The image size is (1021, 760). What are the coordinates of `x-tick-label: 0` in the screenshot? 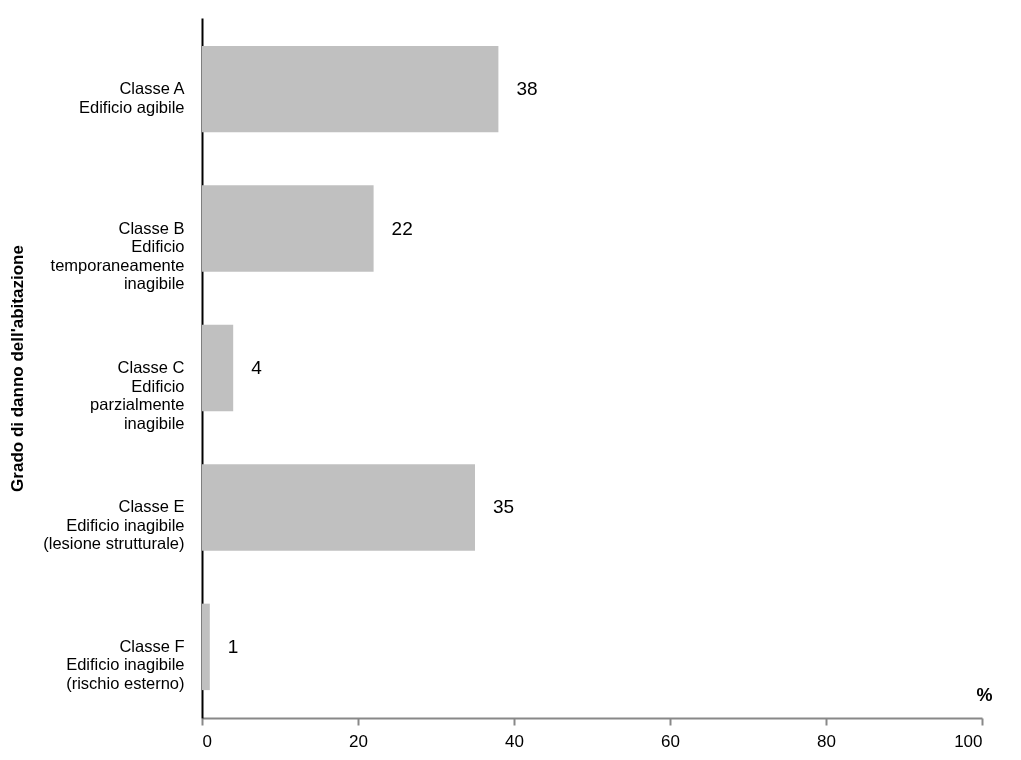 It's located at (207, 741).